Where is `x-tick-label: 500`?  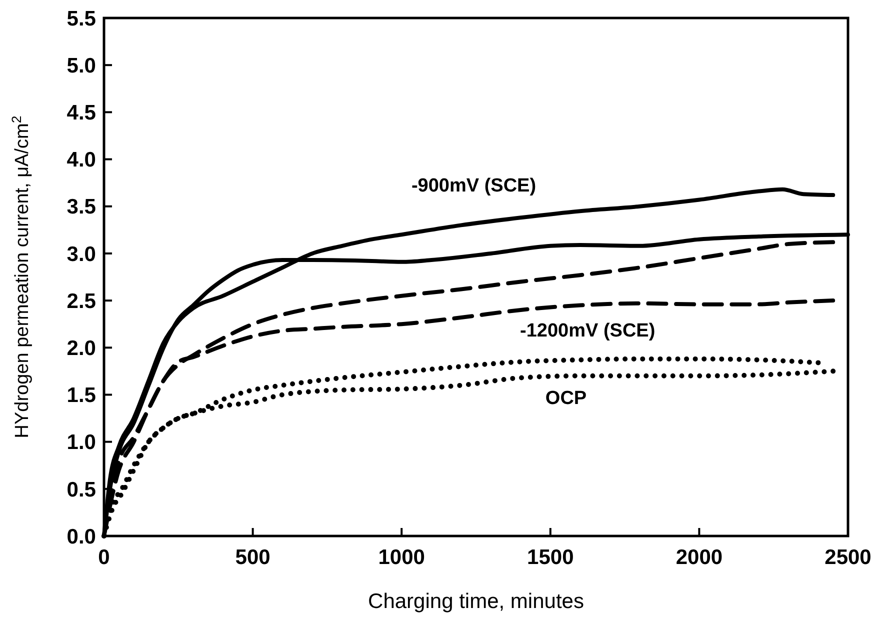
x-tick-label: 500 is located at coordinates (252, 557).